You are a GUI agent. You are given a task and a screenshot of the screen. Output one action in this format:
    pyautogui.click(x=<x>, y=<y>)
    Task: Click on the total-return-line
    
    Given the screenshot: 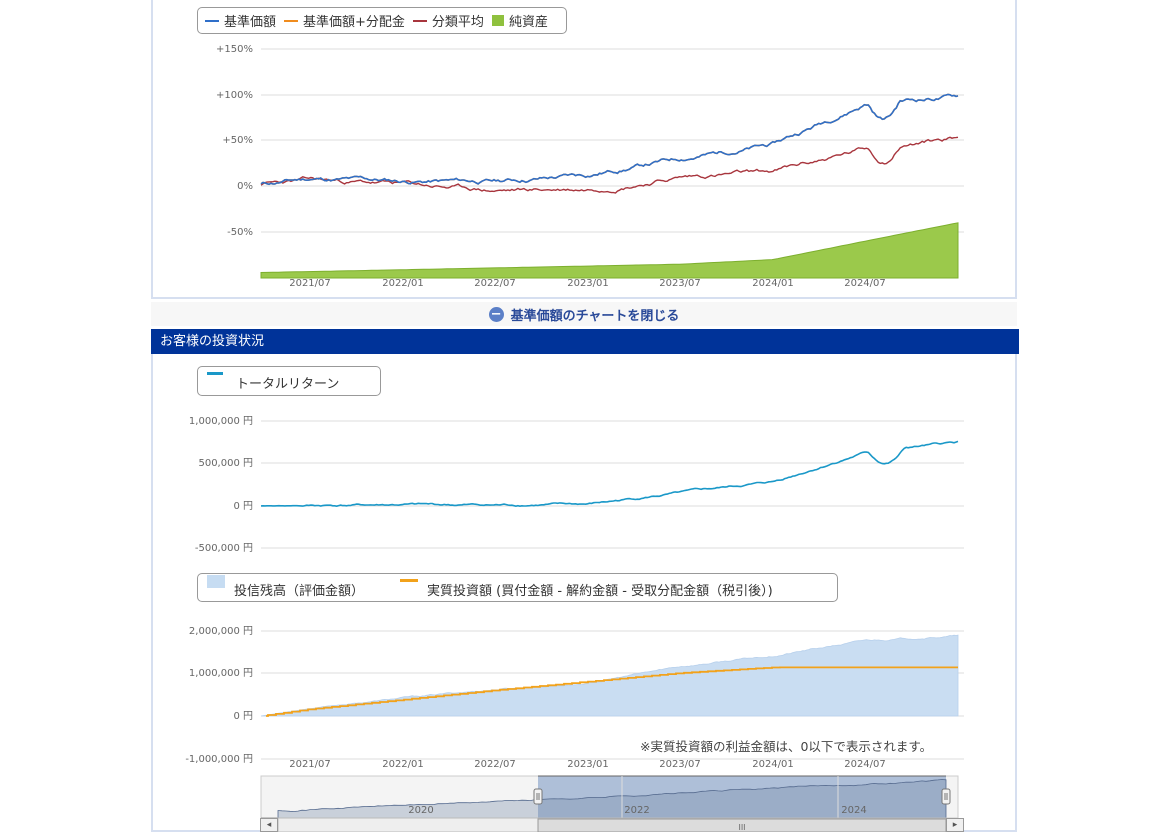 What is the action you would take?
    pyautogui.click(x=609, y=474)
    